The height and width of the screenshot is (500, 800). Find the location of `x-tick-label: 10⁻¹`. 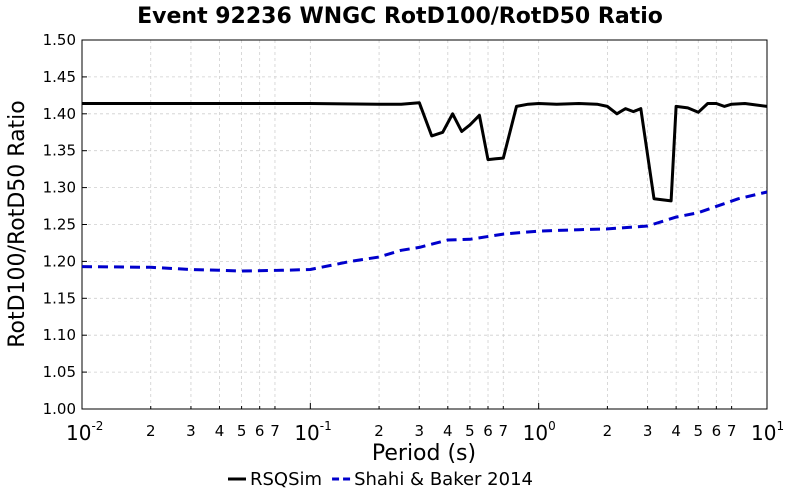

x-tick-label: 10⁻¹ is located at coordinates (312, 432).